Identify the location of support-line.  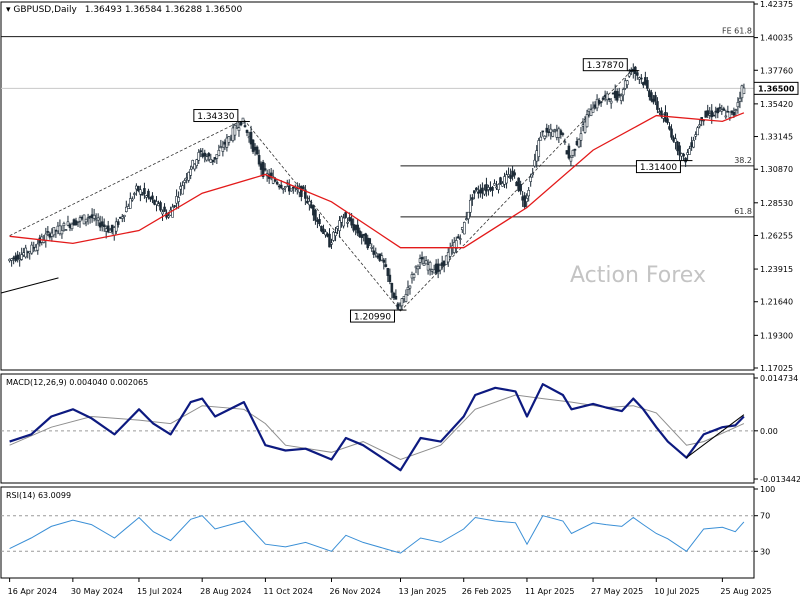
(29, 285).